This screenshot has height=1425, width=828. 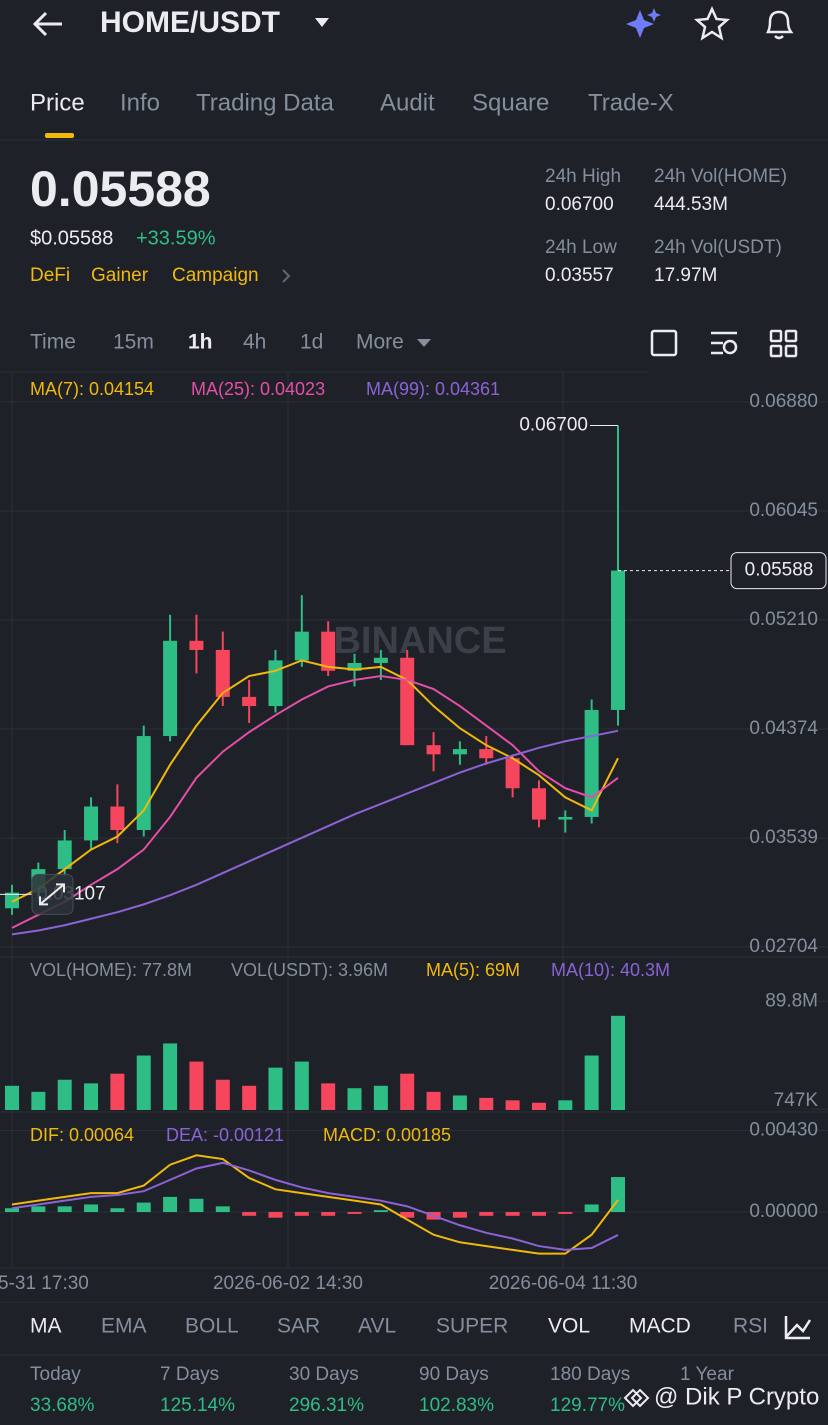 What do you see at coordinates (322, 22) in the screenshot?
I see `pair-dropdown` at bounding box center [322, 22].